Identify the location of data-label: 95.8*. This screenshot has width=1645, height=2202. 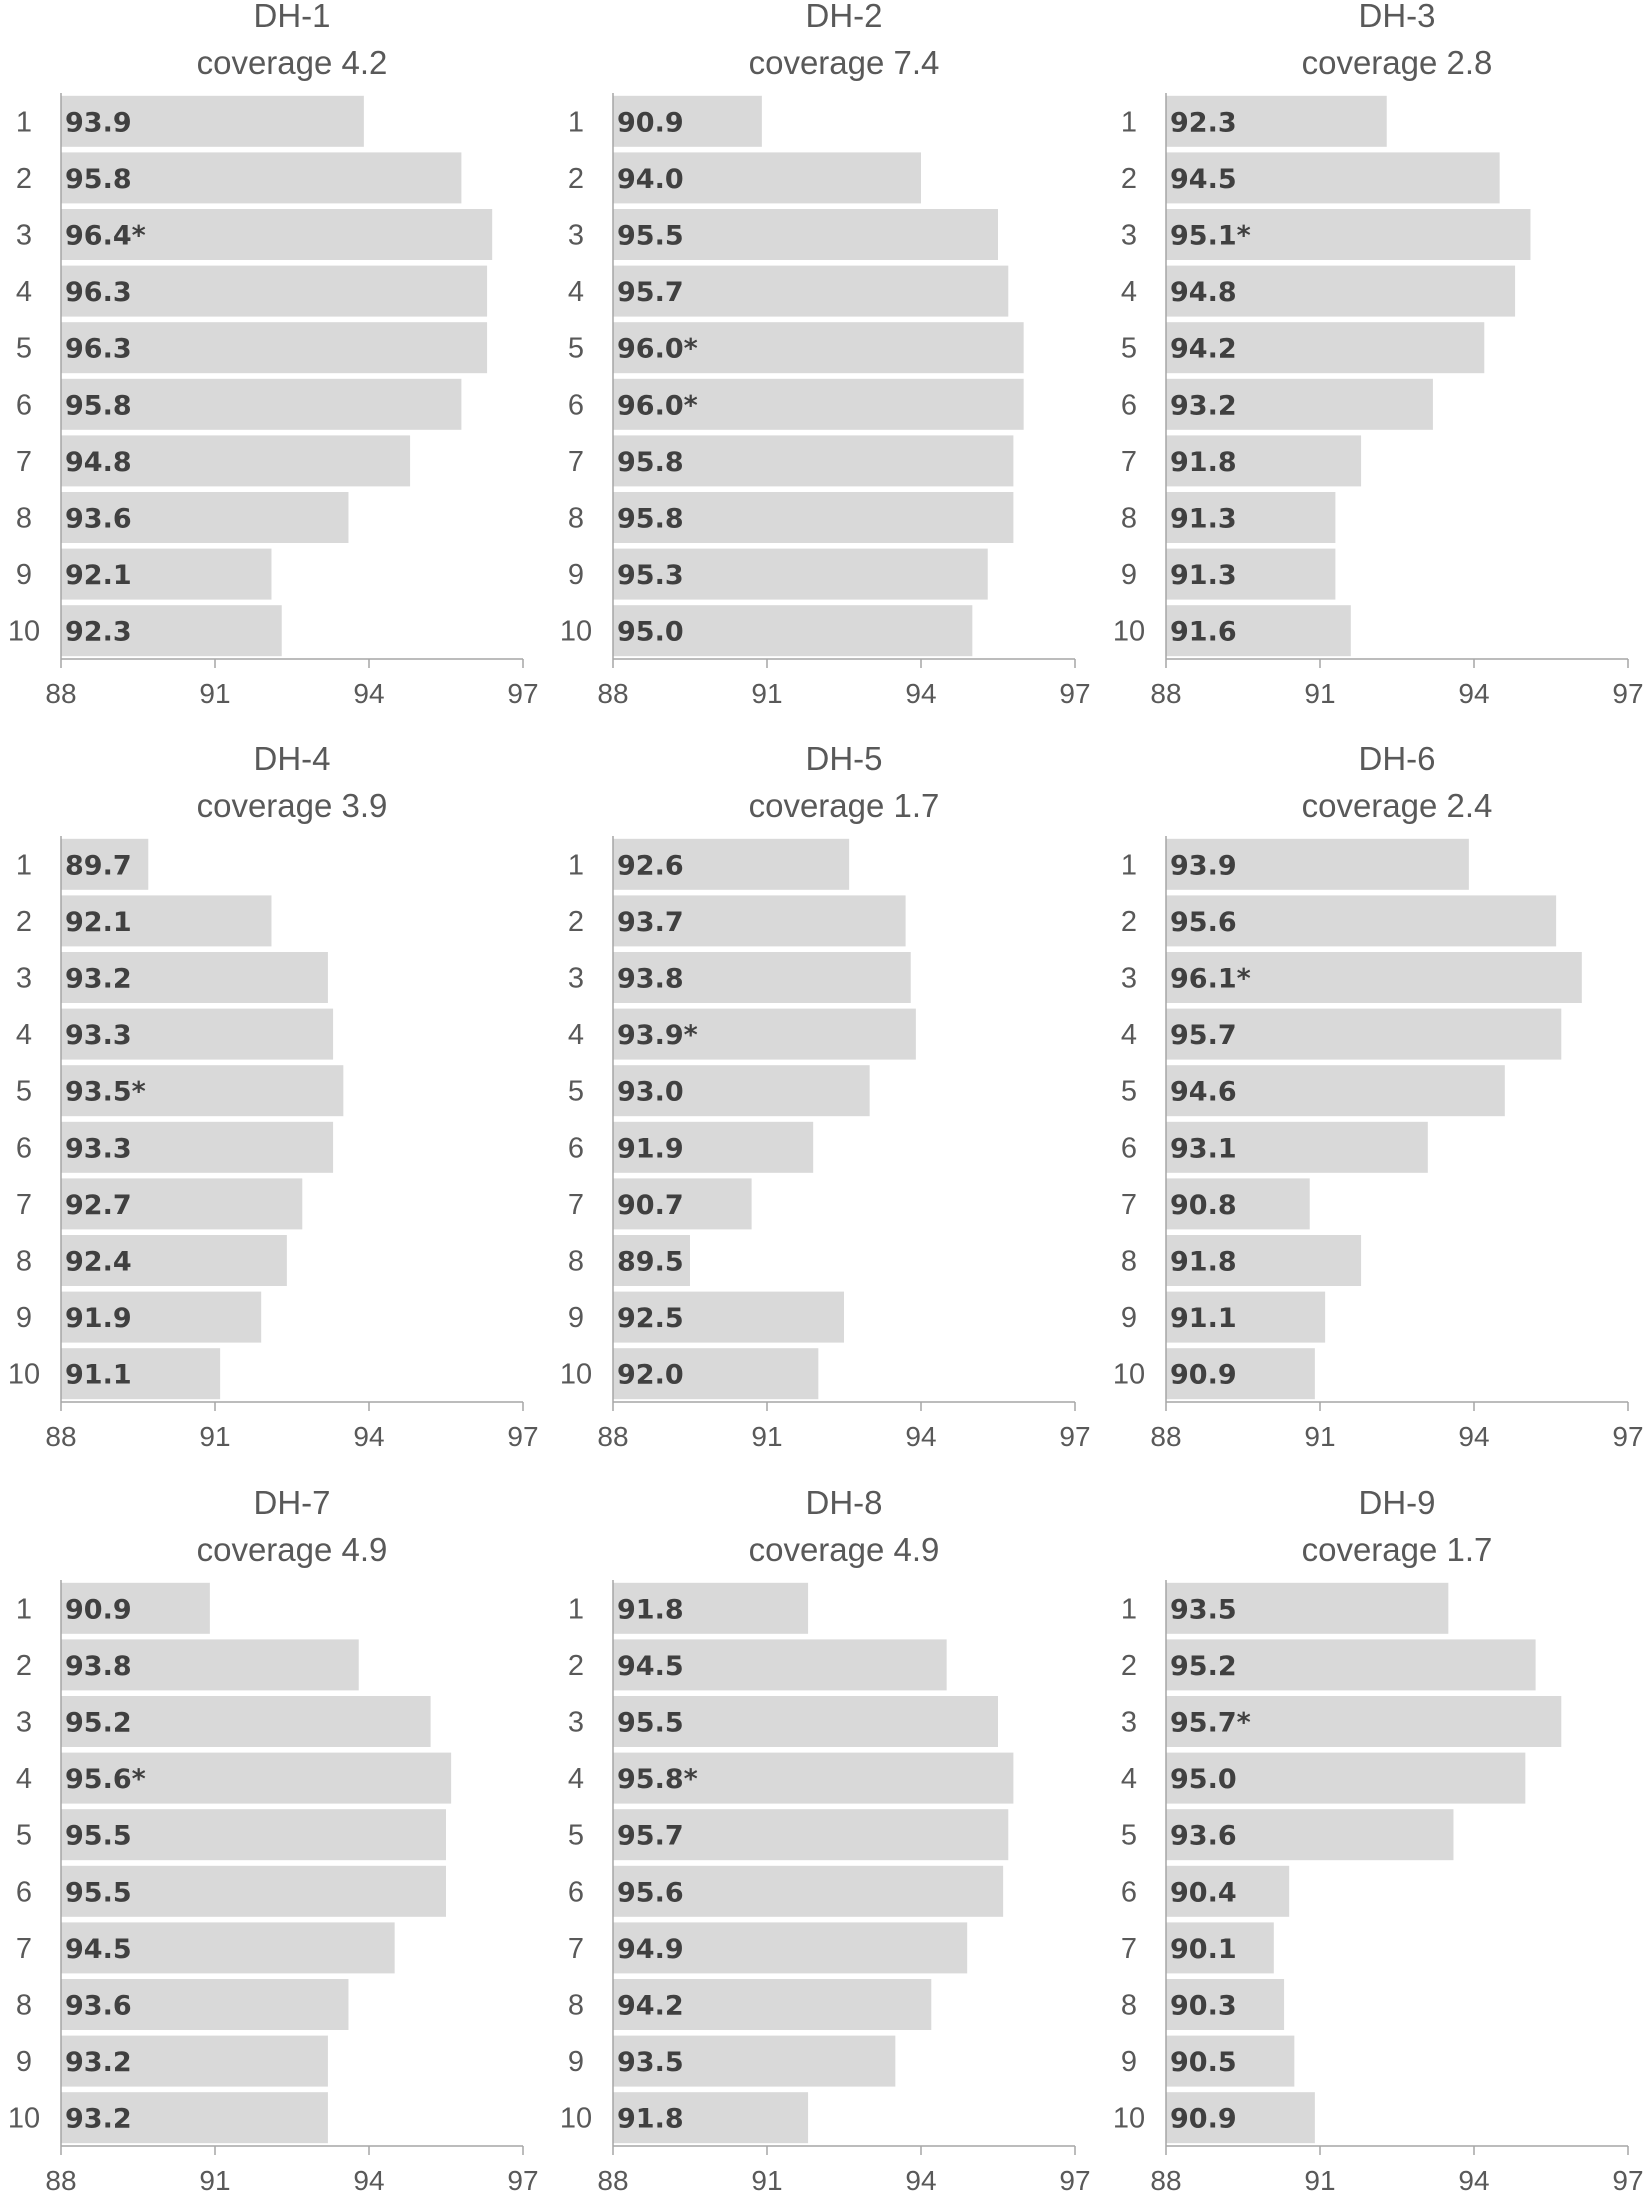
(657, 1779).